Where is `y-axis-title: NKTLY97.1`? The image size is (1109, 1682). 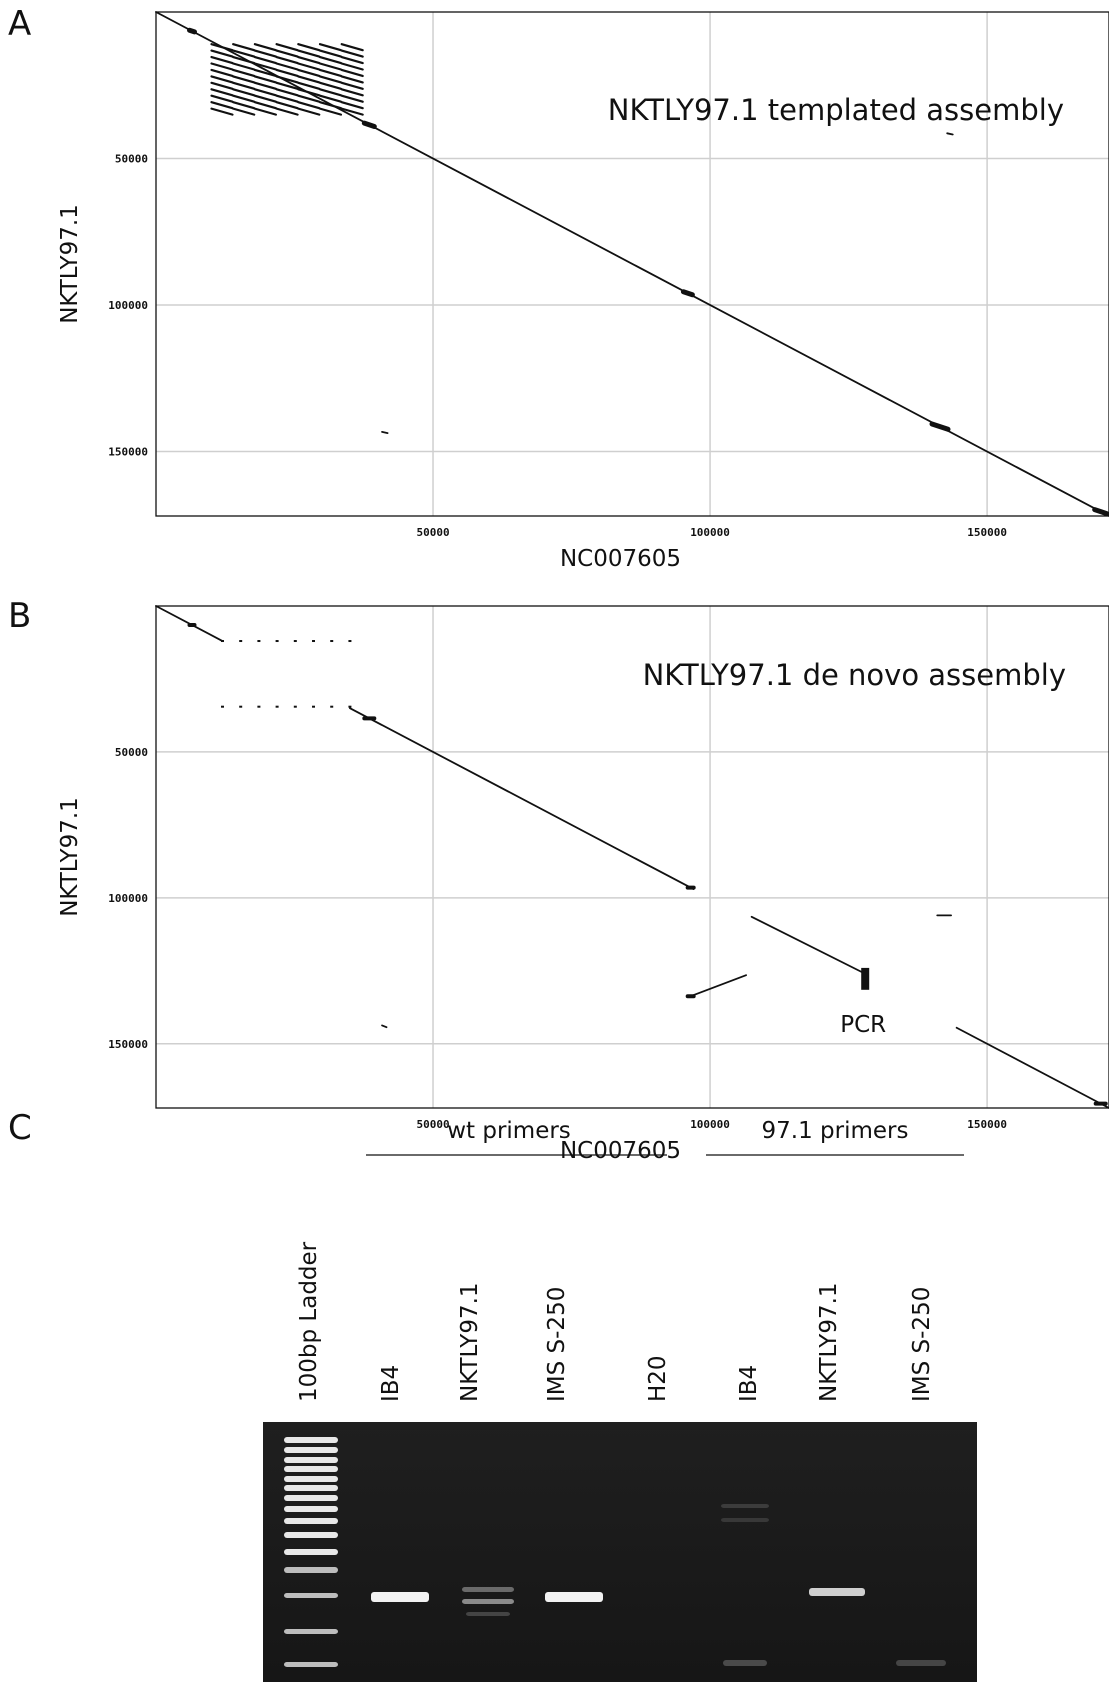 y-axis-title: NKTLY97.1 is located at coordinates (70, 264).